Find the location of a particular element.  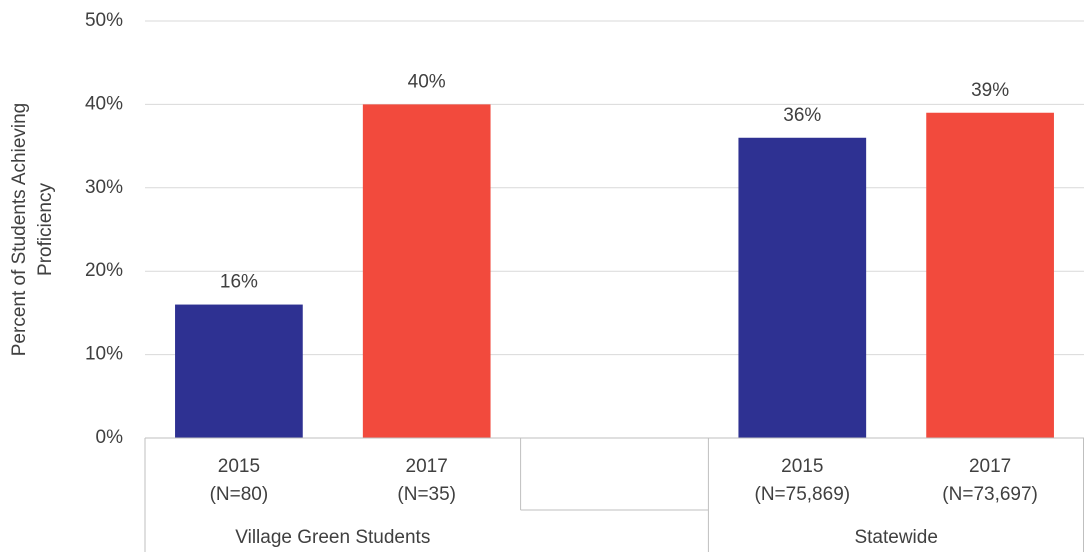

y-tick-label: 0% is located at coordinates (110, 437).